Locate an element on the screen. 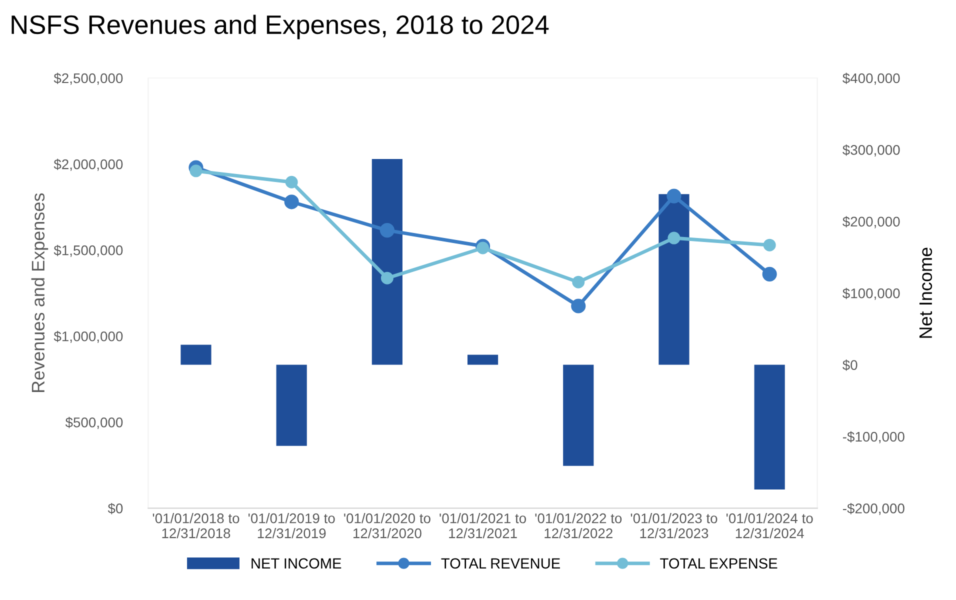  legend-label: TOTAL EXPENSE is located at coordinates (719, 563).